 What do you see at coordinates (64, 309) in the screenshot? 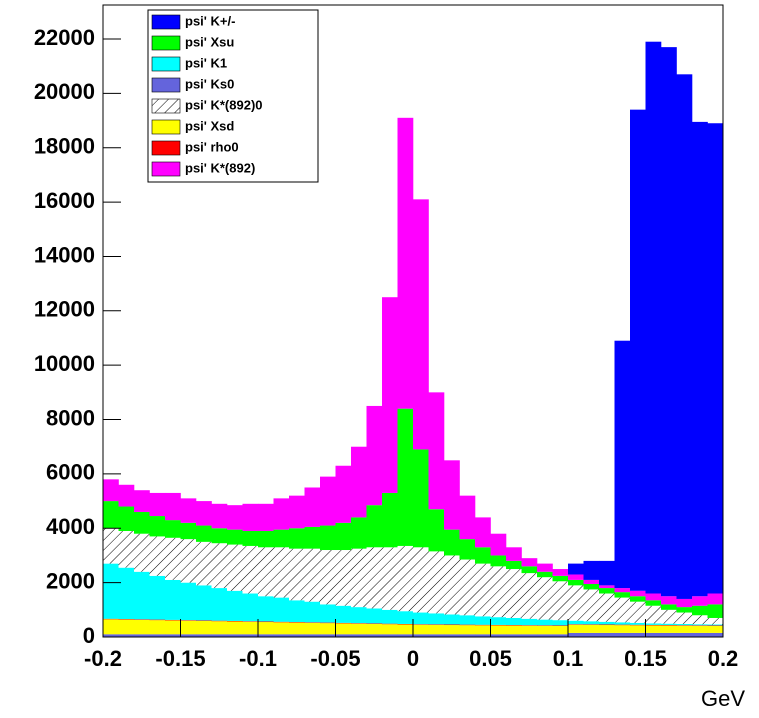
I see `y-tick-label: 12000` at bounding box center [64, 309].